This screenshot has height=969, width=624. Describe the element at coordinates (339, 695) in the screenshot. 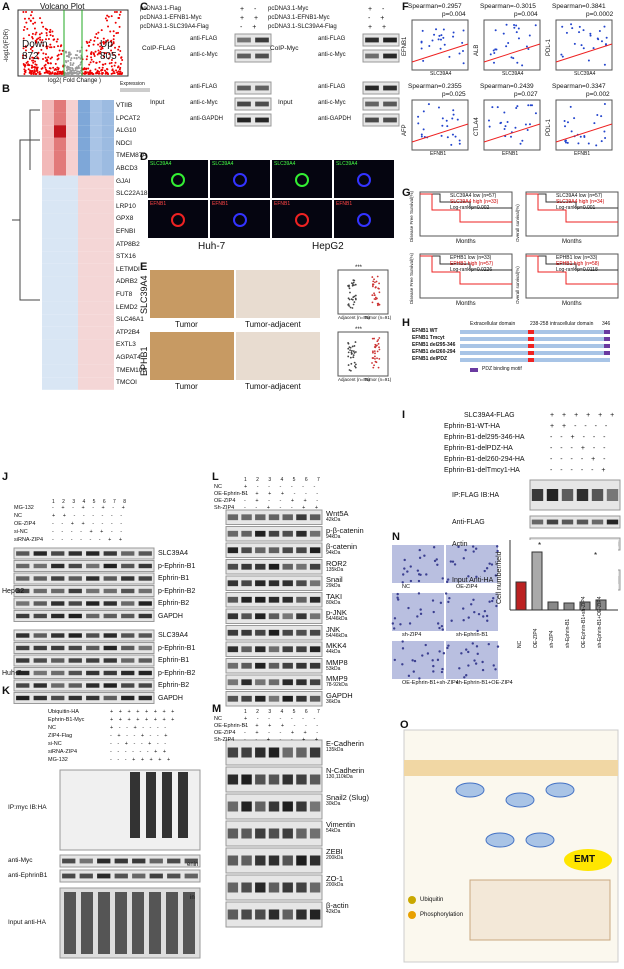

I see `label: GAPDH` at that location.